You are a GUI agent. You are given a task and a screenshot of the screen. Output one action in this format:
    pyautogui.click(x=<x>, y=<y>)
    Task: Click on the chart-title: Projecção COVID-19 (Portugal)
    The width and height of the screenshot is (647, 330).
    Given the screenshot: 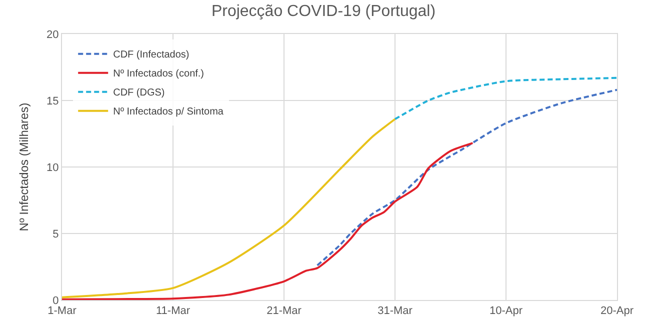 What is the action you would take?
    pyautogui.click(x=323, y=11)
    